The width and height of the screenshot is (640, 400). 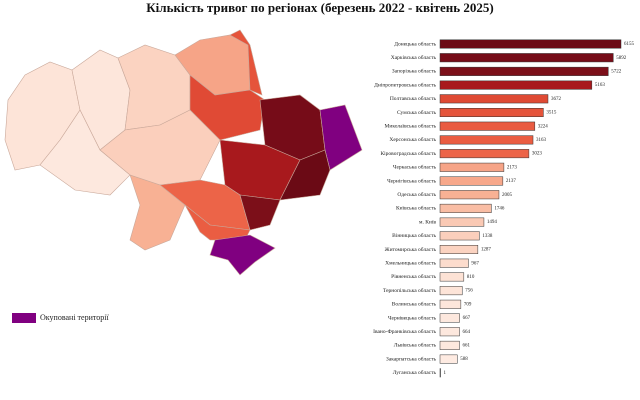 I want to click on value-label: 2173, so click(x=512, y=167).